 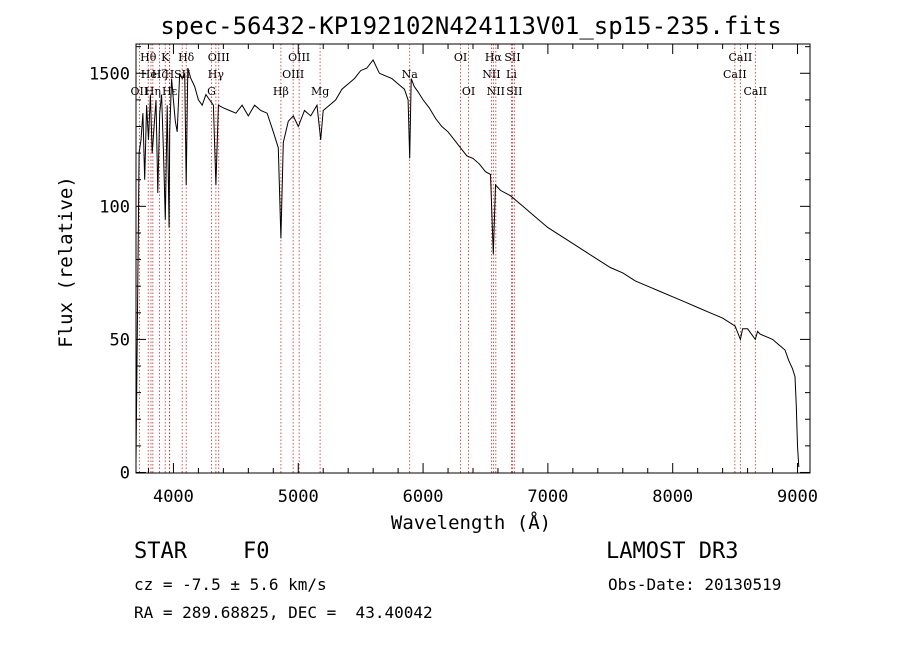 What do you see at coordinates (216, 74) in the screenshot?
I see `line-label-11: Hγ` at bounding box center [216, 74].